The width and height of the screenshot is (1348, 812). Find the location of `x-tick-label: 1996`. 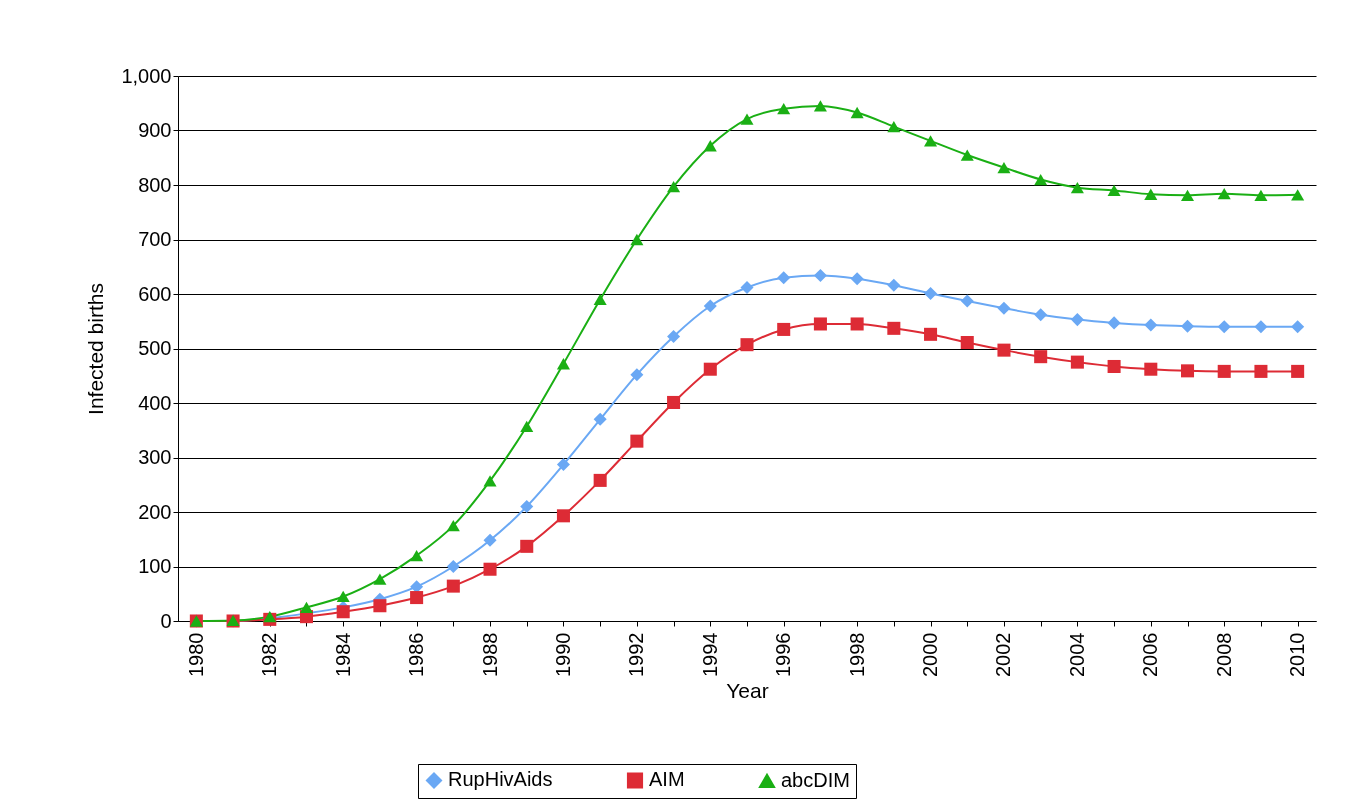

x-tick-label: 1996 is located at coordinates (783, 654).